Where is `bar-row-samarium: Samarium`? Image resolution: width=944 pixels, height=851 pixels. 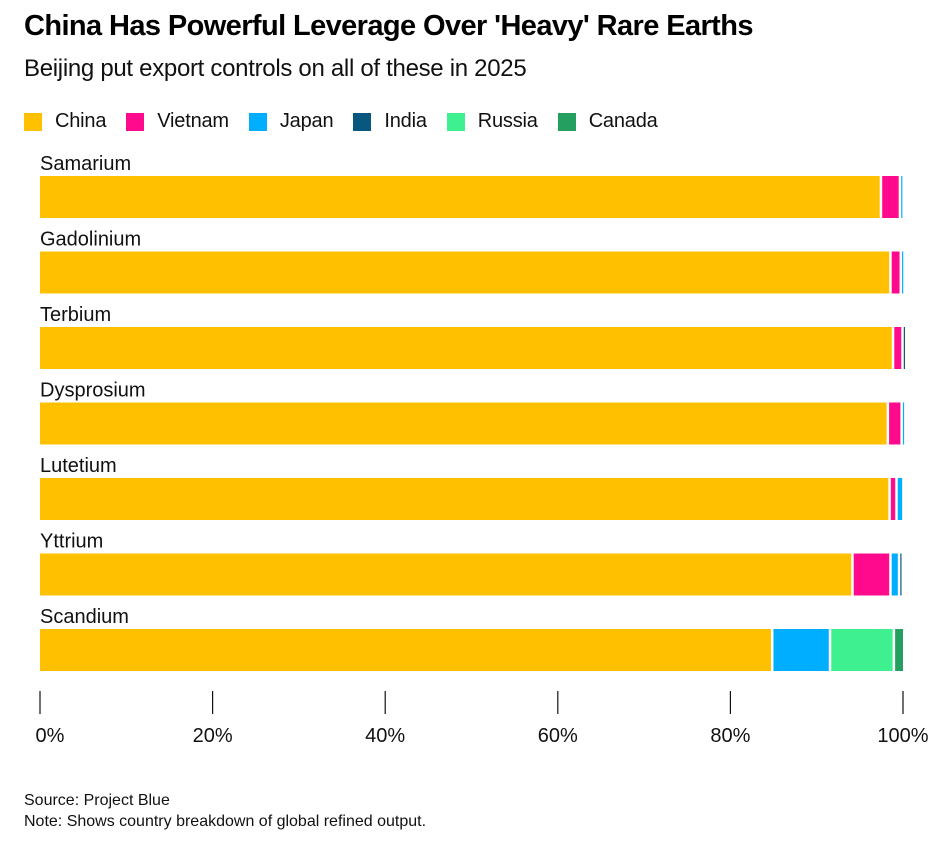
bar-row-samarium: Samarium is located at coordinates (471, 185).